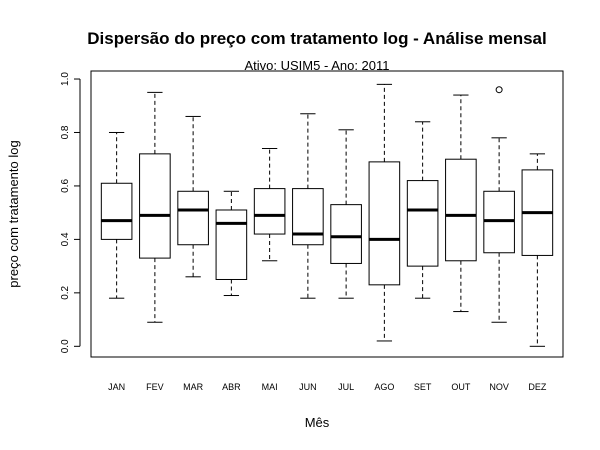 This screenshot has width=600, height=450. What do you see at coordinates (65, 239) in the screenshot?
I see `y-tick-label: 0.4` at bounding box center [65, 239].